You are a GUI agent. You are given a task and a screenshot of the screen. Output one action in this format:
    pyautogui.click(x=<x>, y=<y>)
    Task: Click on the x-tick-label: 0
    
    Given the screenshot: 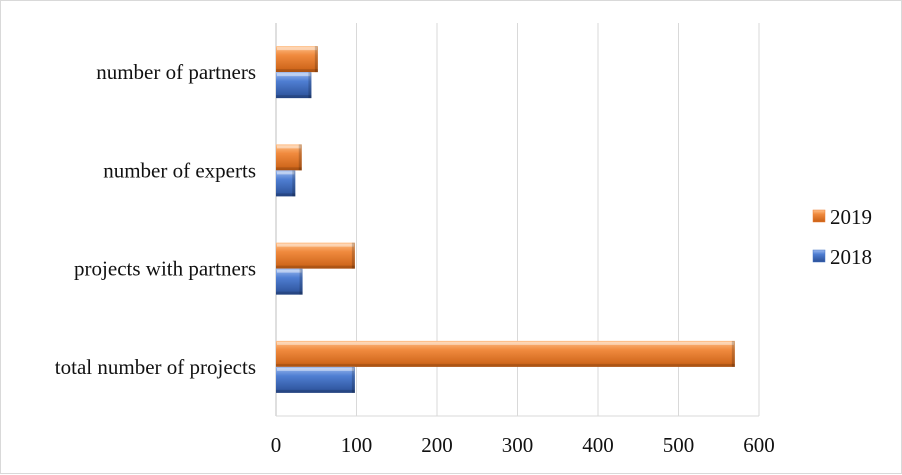 What is the action you would take?
    pyautogui.click(x=276, y=445)
    